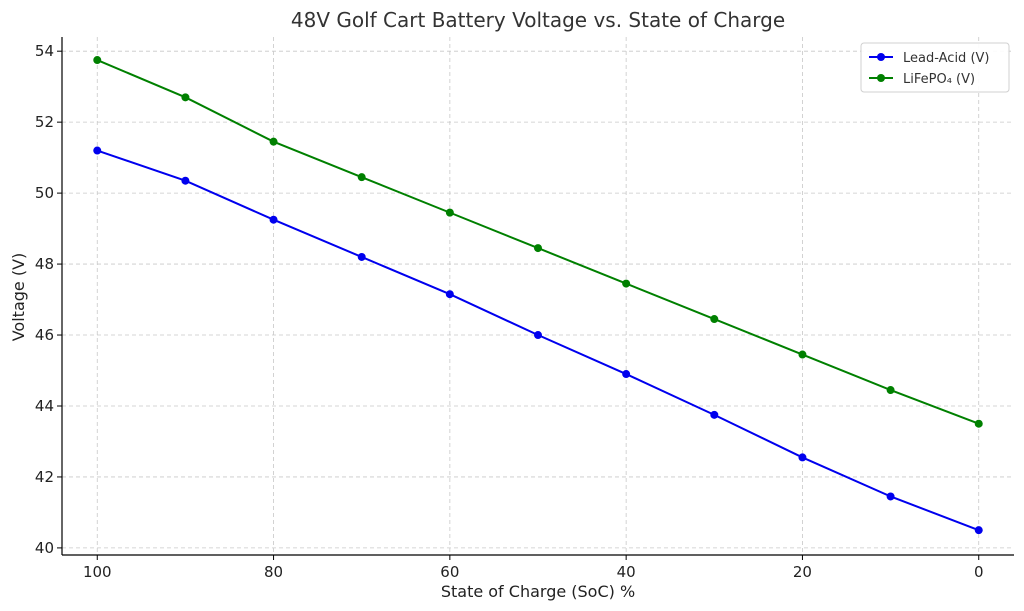 This screenshot has width=1024, height=611. I want to click on y-tick-label: 46, so click(44, 335).